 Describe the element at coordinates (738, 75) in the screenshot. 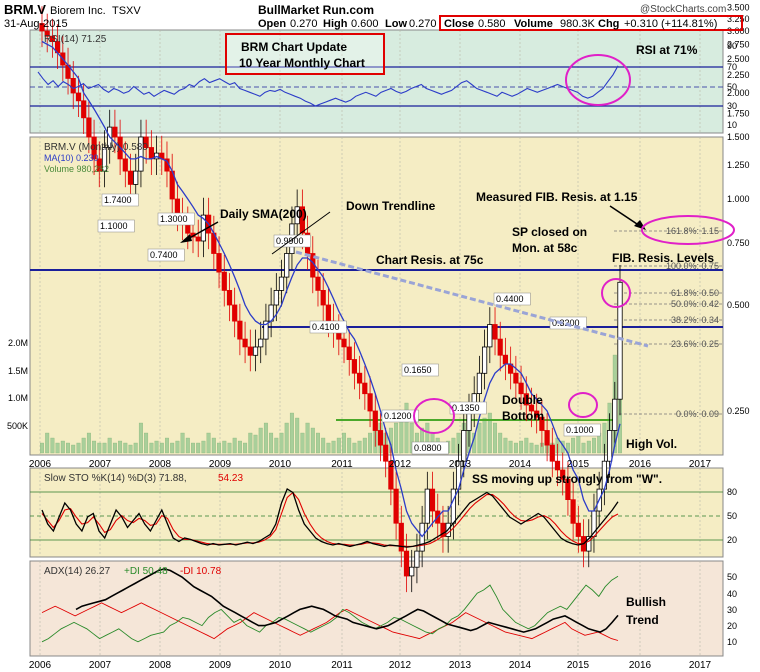

I see `price-tick-label: 2.250` at that location.